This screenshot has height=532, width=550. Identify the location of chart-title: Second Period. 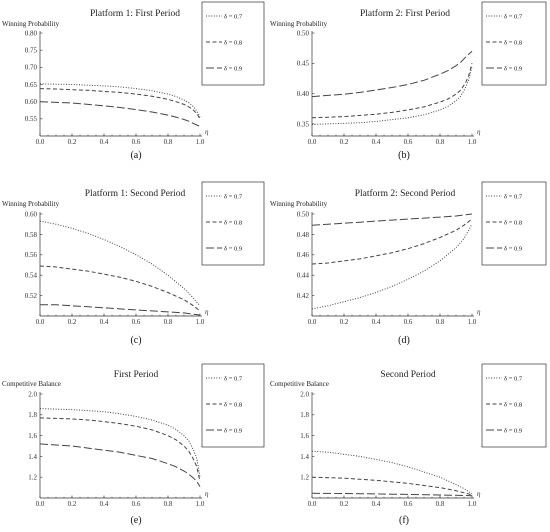
(407, 375).